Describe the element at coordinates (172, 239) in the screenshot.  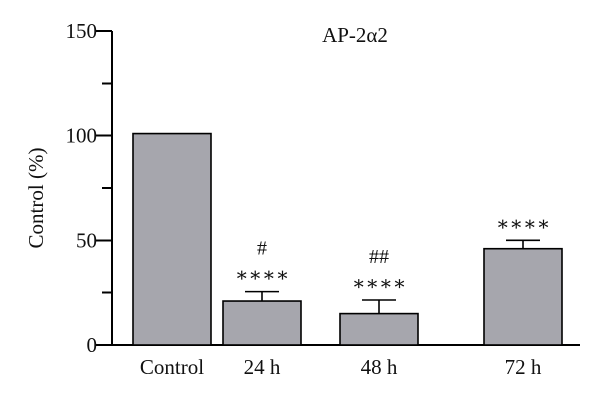
I see `bar-control` at that location.